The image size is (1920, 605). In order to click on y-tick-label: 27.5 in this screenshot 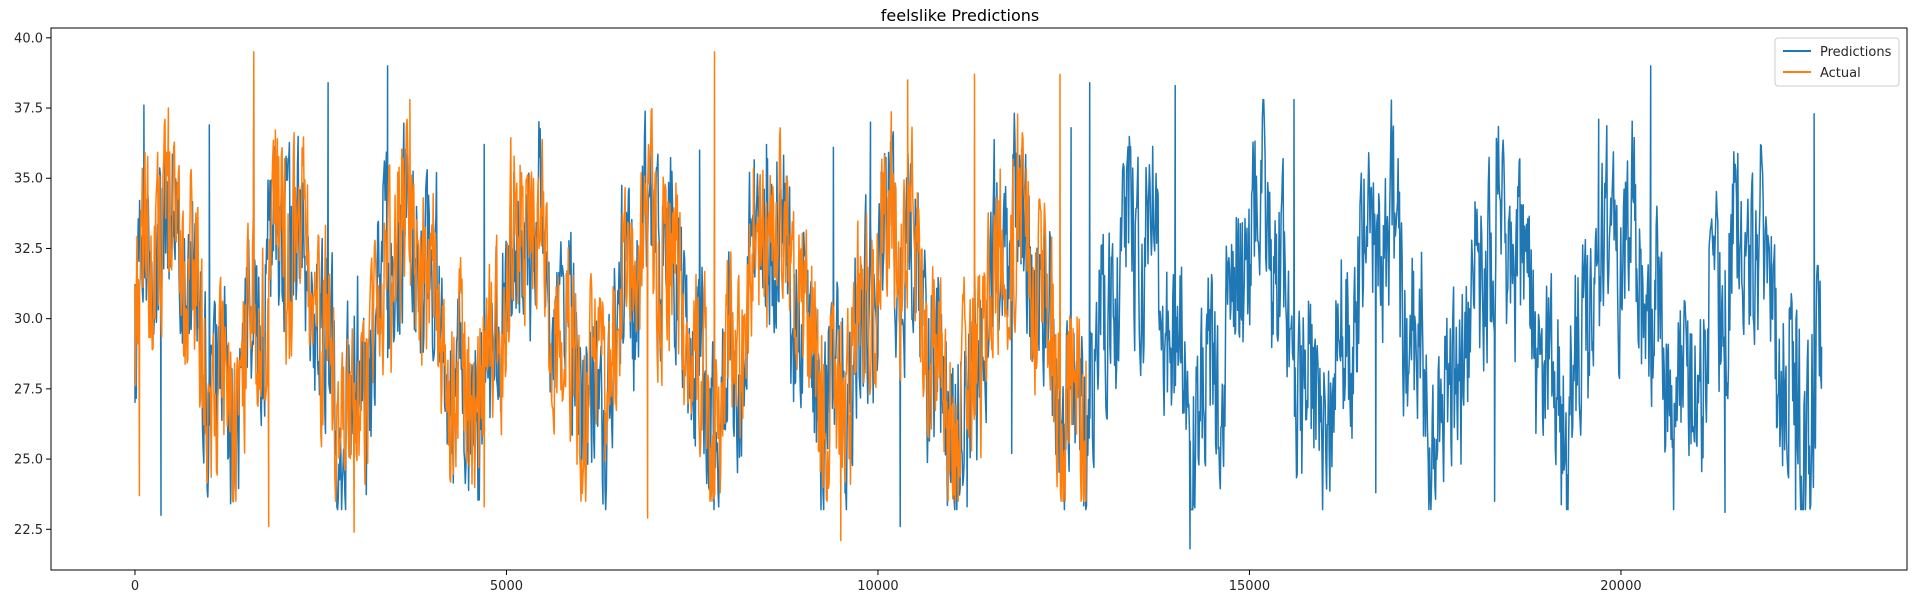, I will do `click(28, 389)`.